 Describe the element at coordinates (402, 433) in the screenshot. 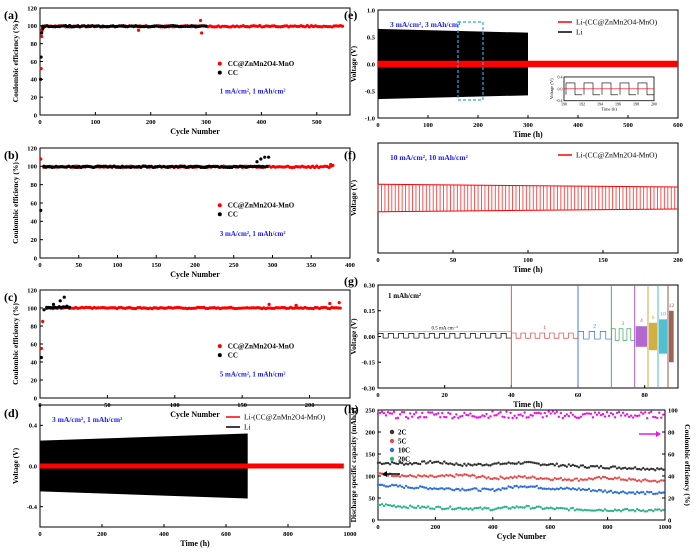

I see `legend-label: 2C` at that location.